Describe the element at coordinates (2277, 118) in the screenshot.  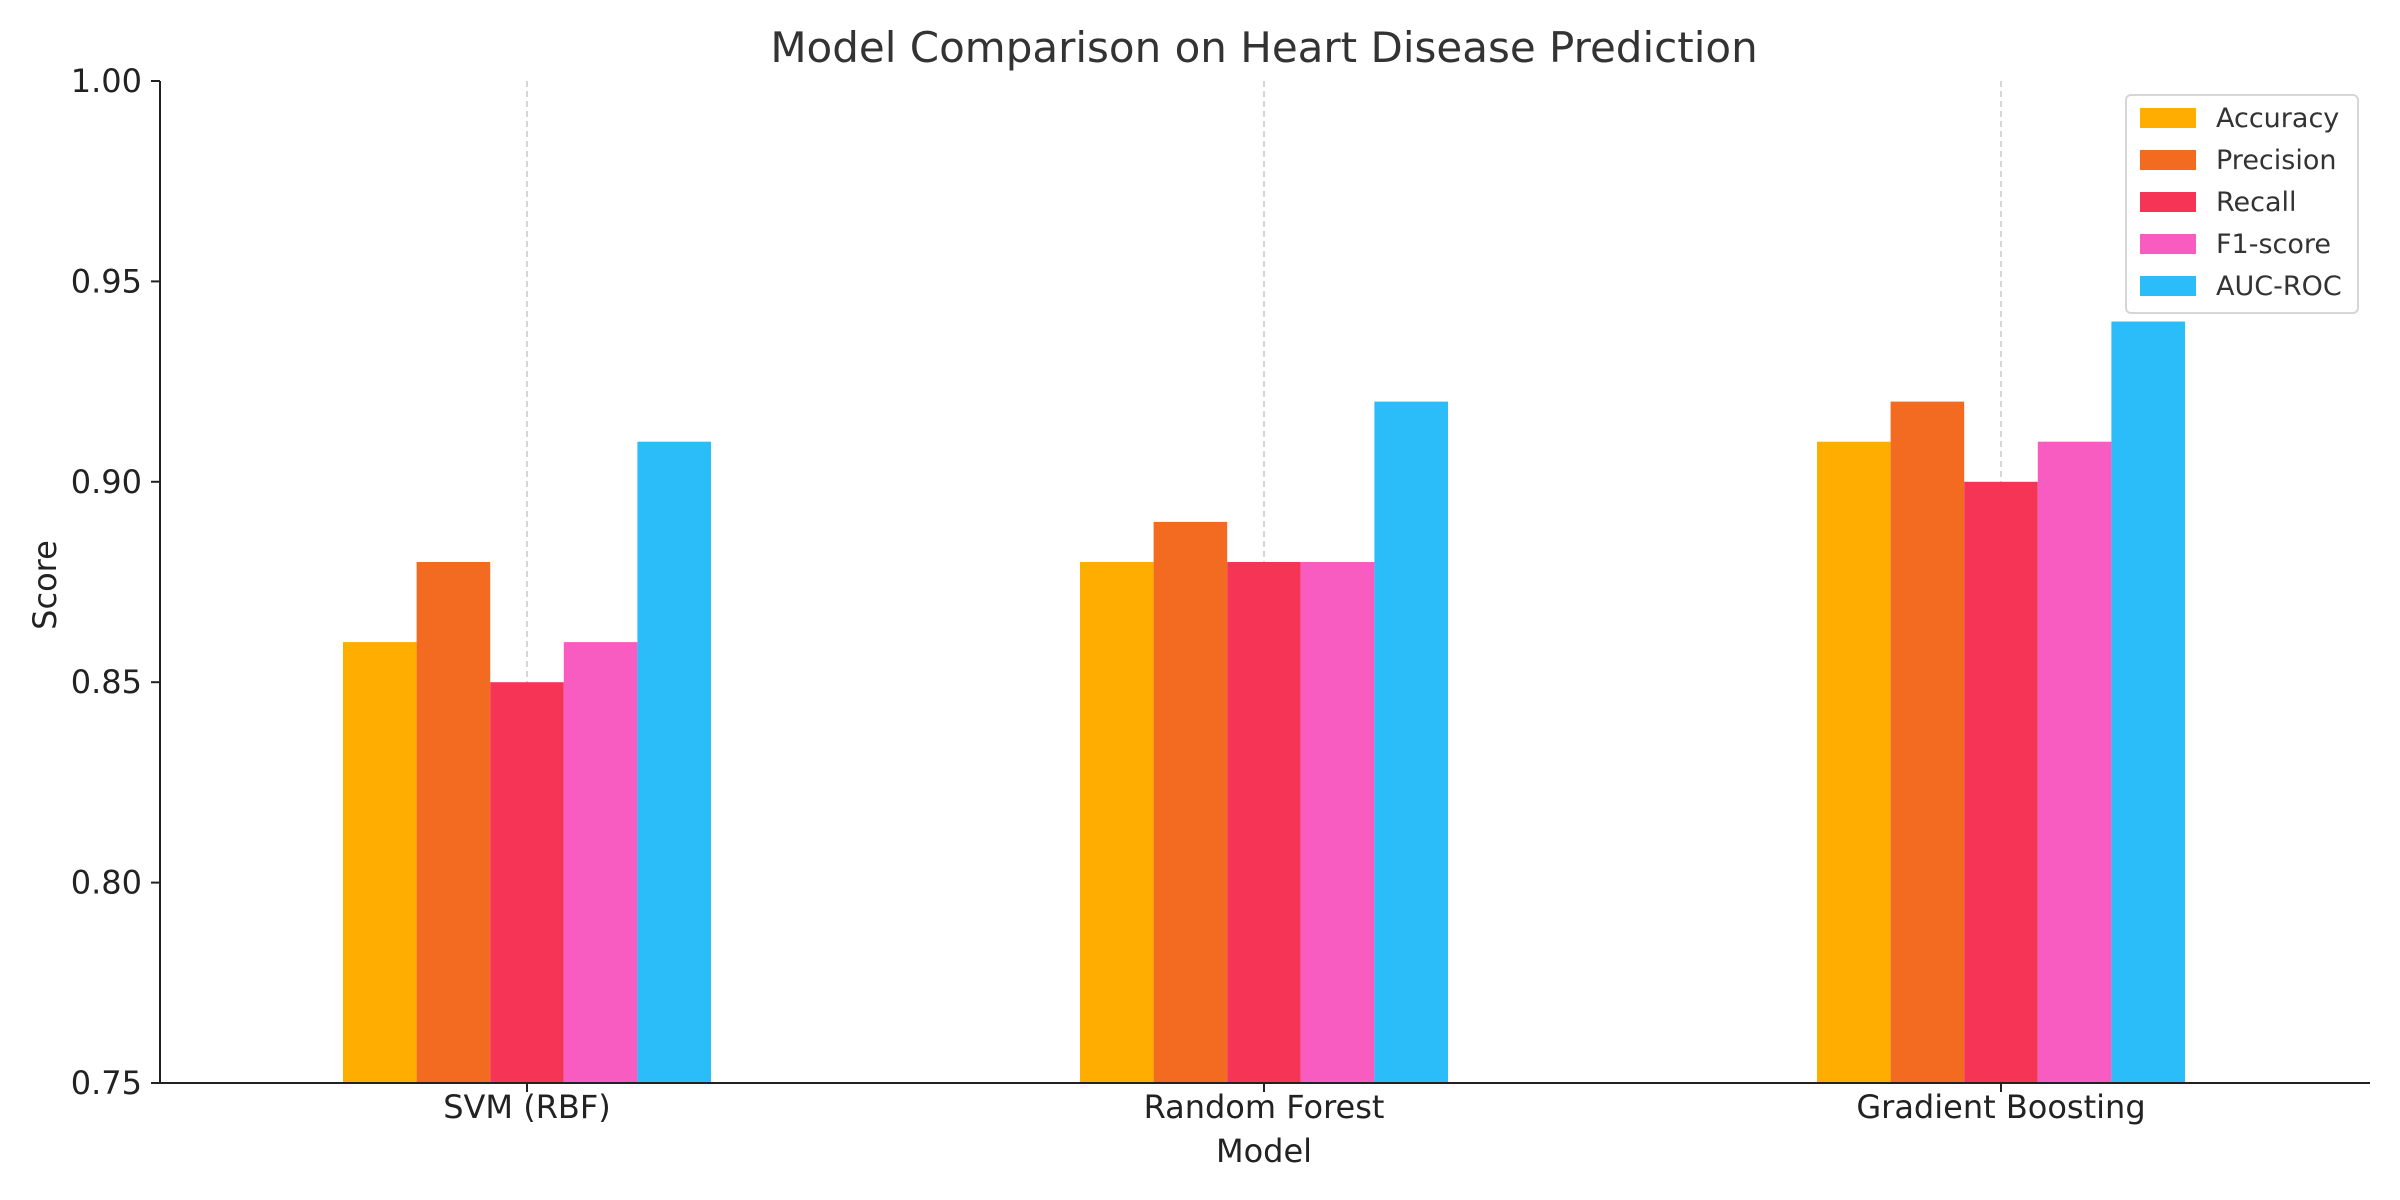
I see `legend-label: Accuracy` at that location.